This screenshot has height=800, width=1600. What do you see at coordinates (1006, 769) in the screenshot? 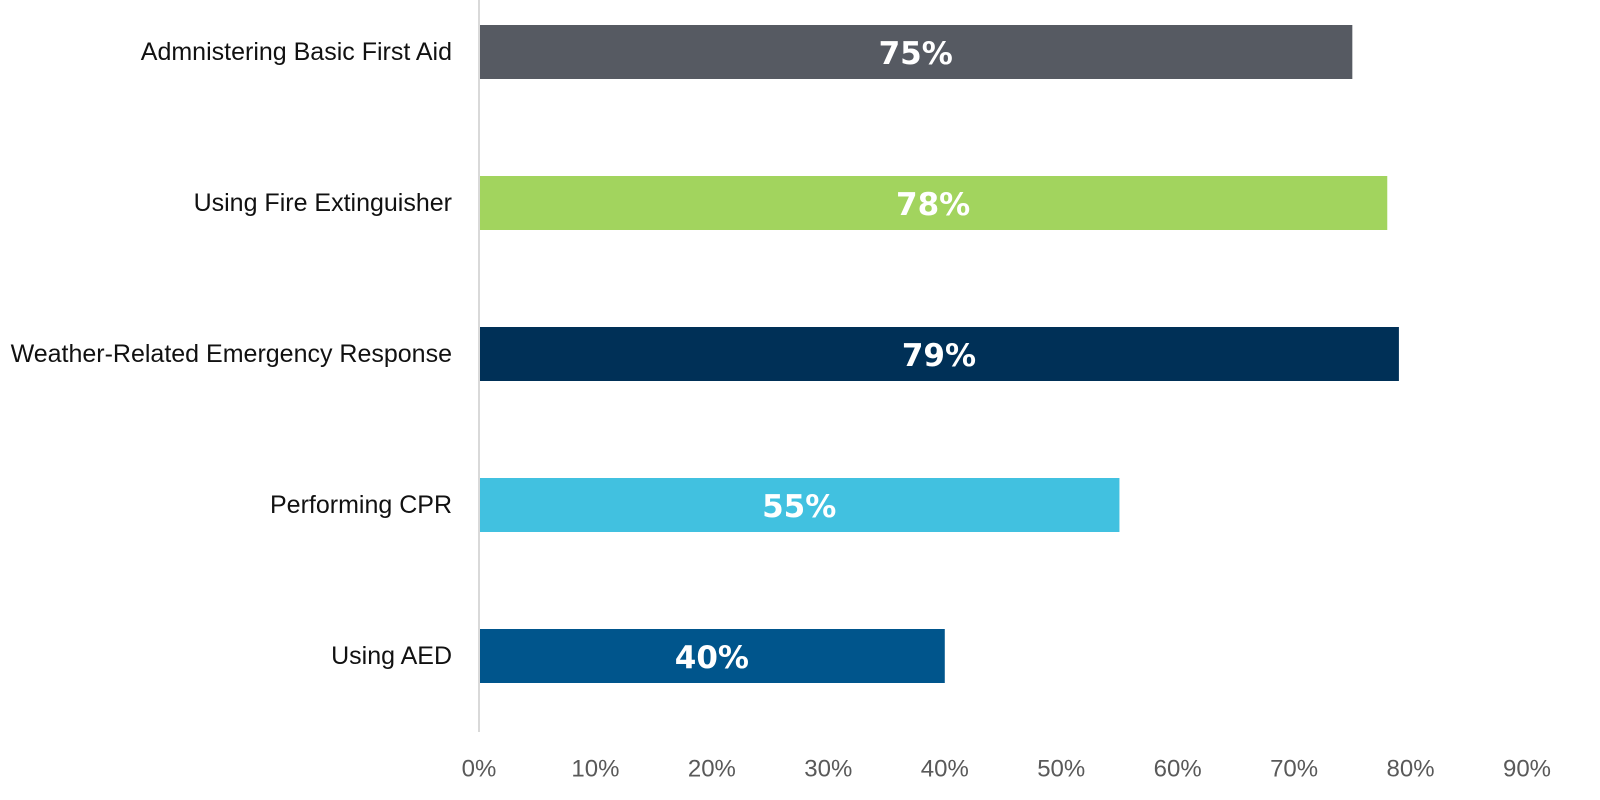
I see `x-axis-tick-labels: 0% 10% 20% 30% 40% 50% 60% 70% 80% 90%` at bounding box center [1006, 769].